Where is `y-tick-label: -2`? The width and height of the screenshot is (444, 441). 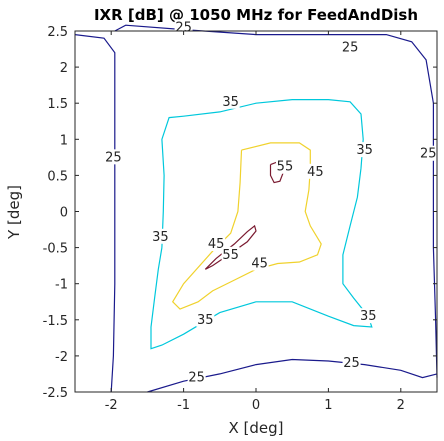
y-tick-label: -2 is located at coordinates (61, 357).